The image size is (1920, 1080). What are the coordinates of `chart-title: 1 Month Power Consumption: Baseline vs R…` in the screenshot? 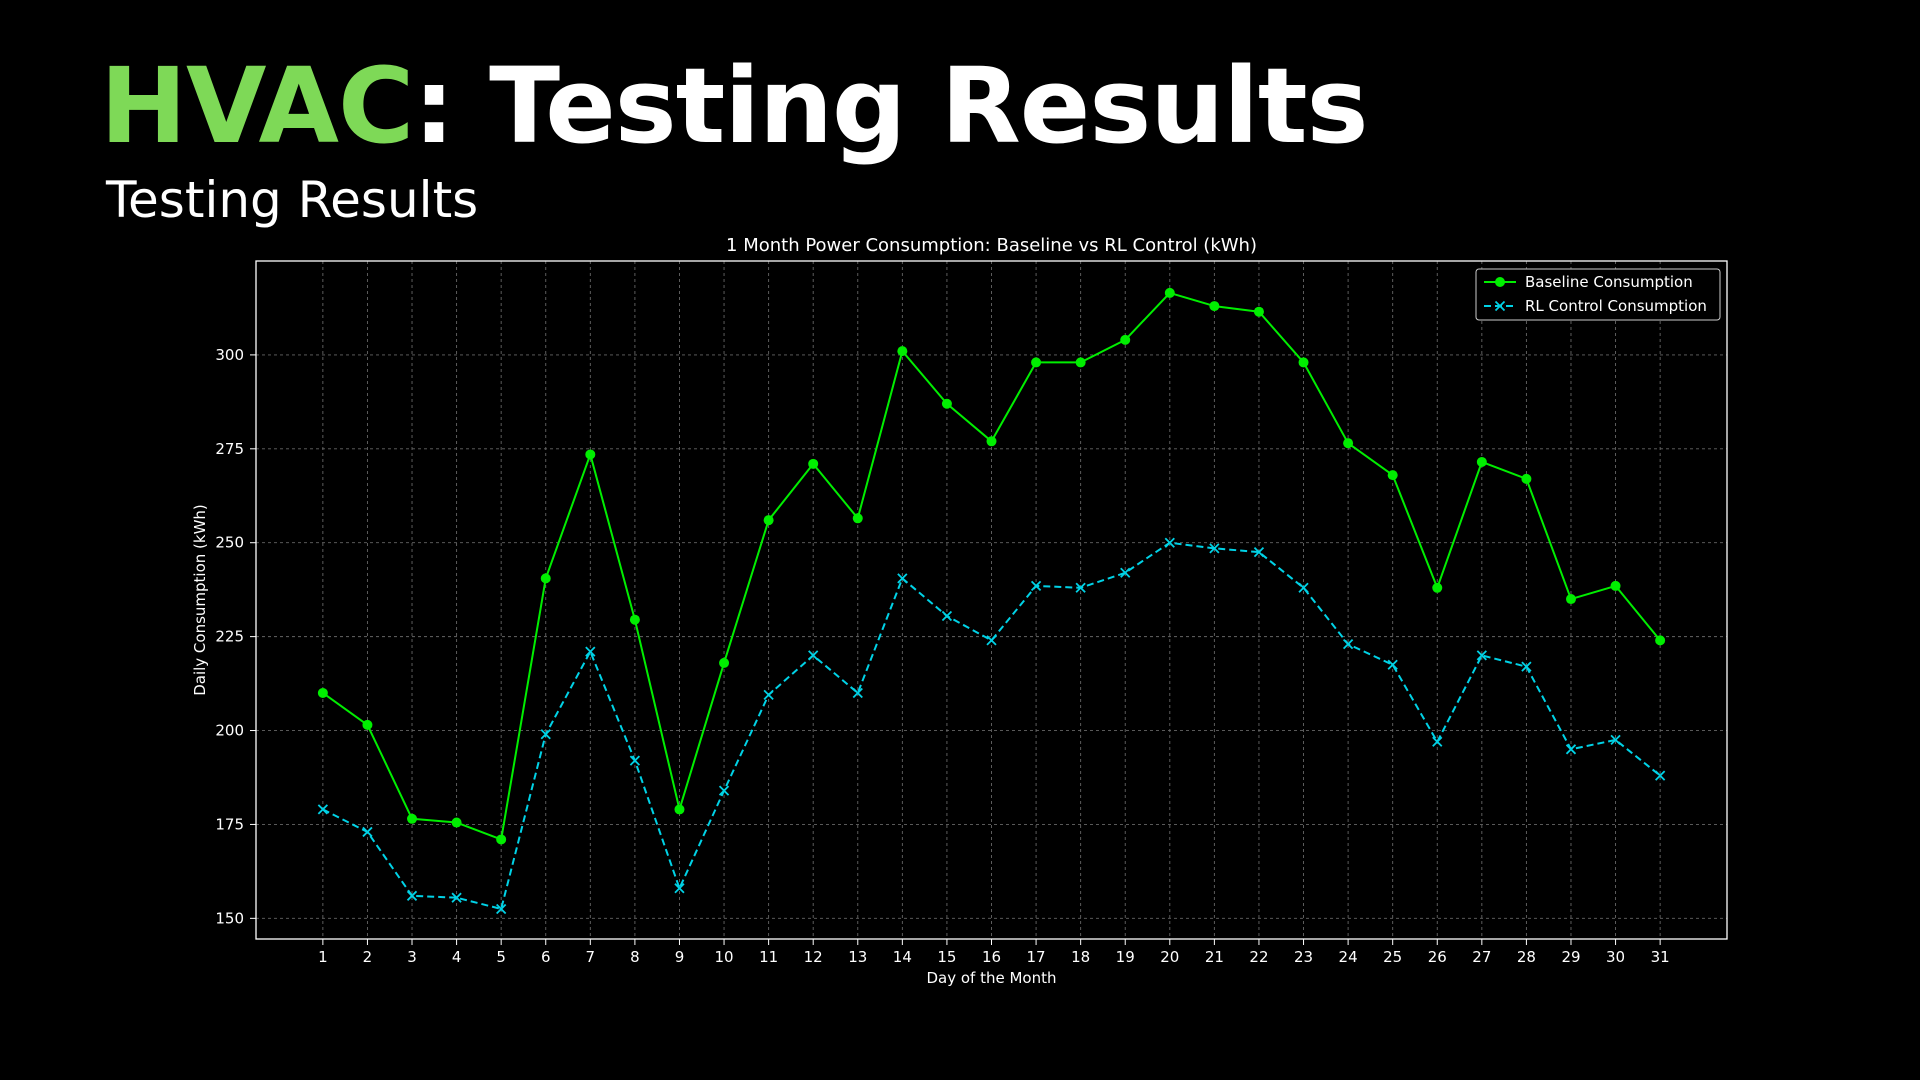 It's located at (991, 245).